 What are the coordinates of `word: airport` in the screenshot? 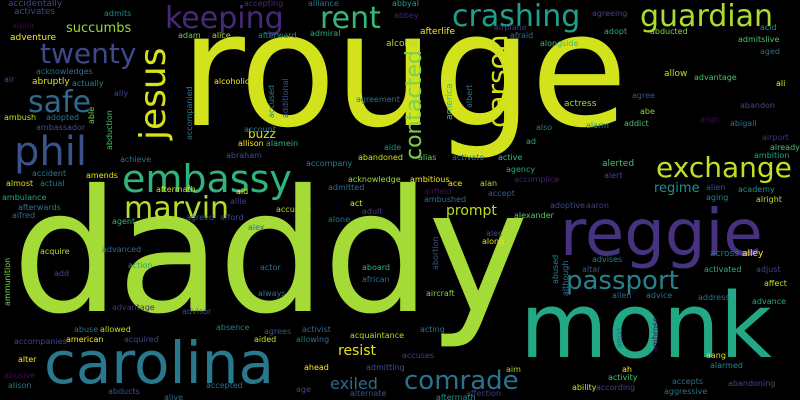 It's located at (775, 137).